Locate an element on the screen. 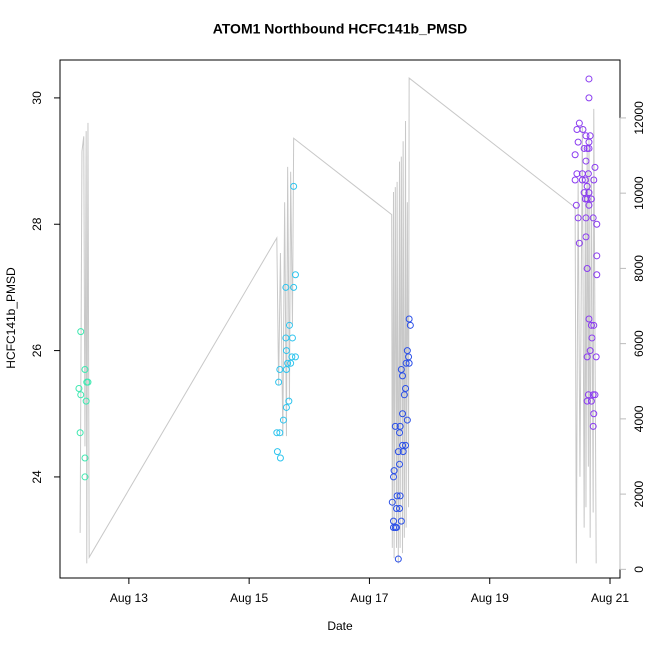 The image size is (650, 650). y-tick-label: 30 is located at coordinates (37, 98).